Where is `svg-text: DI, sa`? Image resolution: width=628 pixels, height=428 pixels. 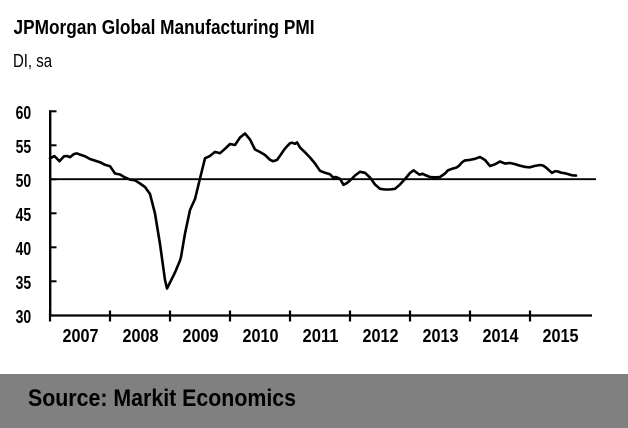
svg-text: DI, sa is located at coordinates (33, 61).